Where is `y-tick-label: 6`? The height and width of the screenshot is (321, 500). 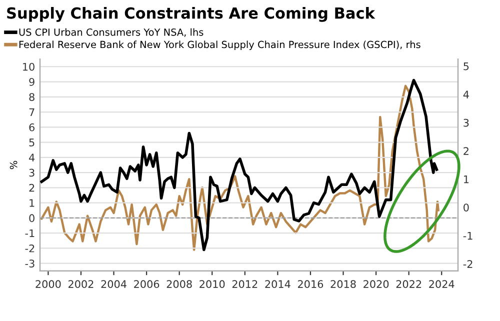 y-tick-label: 6 is located at coordinates (31, 127).